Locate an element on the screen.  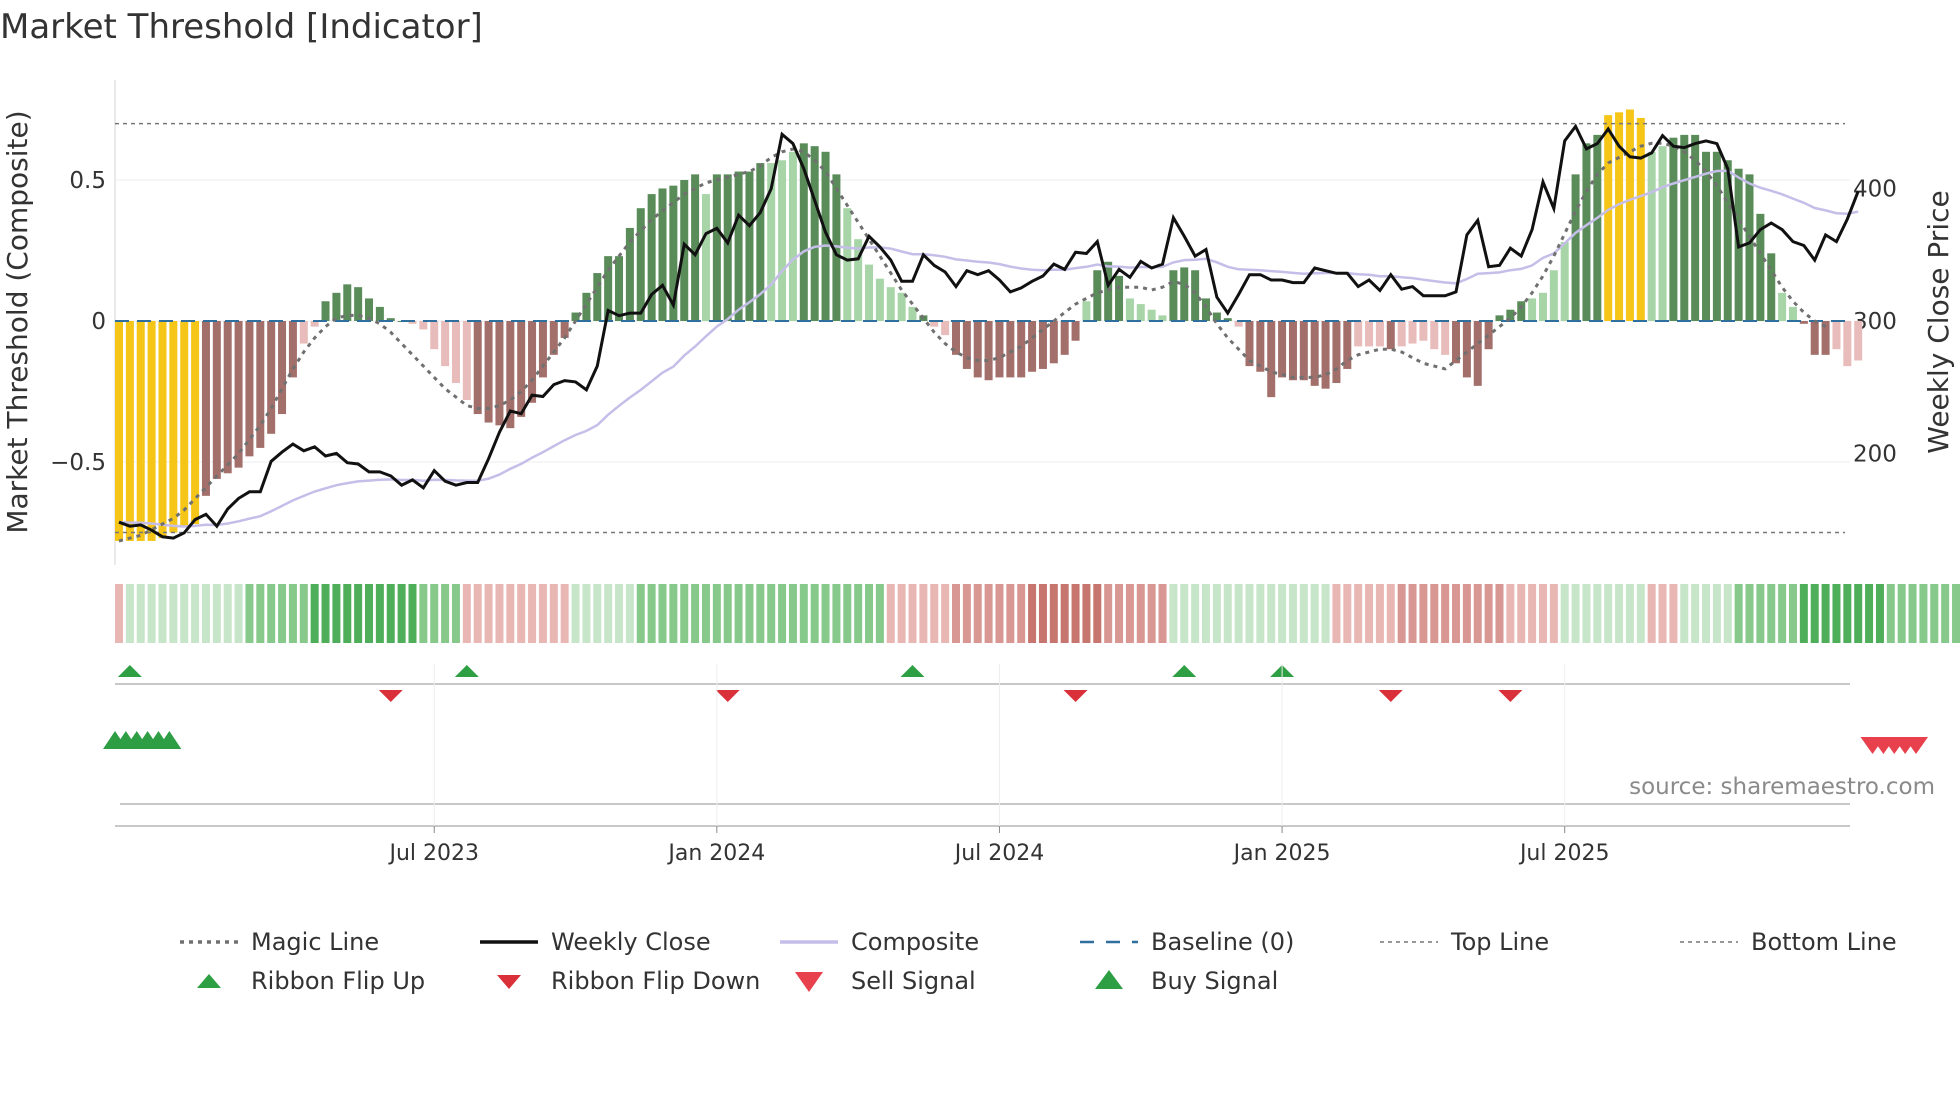
legend-close-label: Weekly Close is located at coordinates (631, 942).